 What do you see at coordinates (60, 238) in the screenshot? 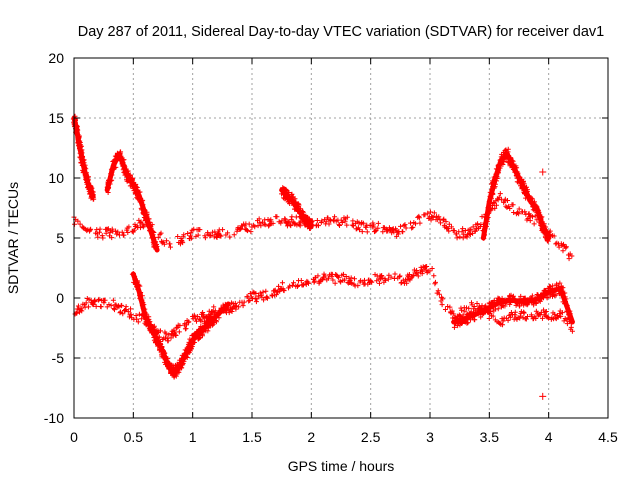
I see `y-tick-label: 5` at bounding box center [60, 238].